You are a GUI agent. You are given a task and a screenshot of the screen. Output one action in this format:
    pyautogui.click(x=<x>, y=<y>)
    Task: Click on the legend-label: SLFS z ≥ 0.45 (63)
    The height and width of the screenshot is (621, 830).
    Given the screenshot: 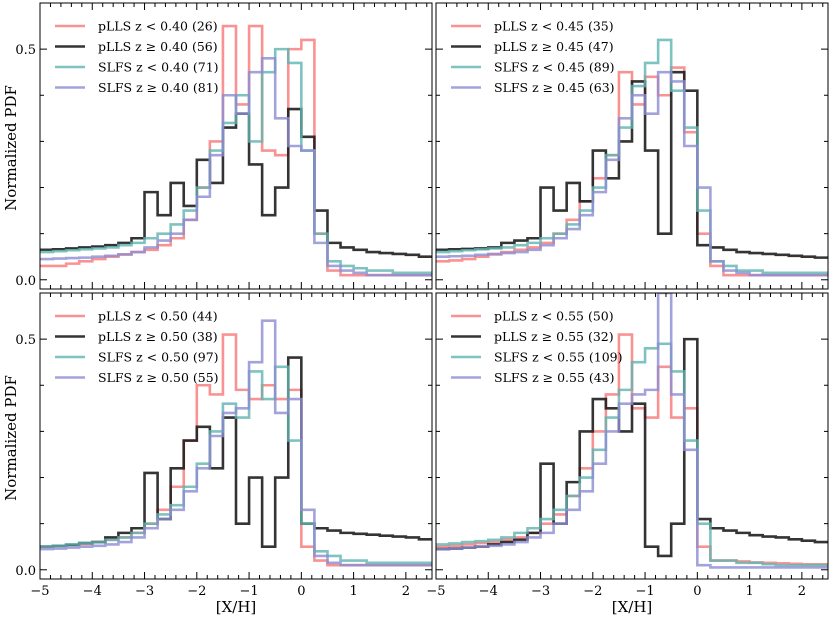 What is the action you would take?
    pyautogui.click(x=554, y=87)
    